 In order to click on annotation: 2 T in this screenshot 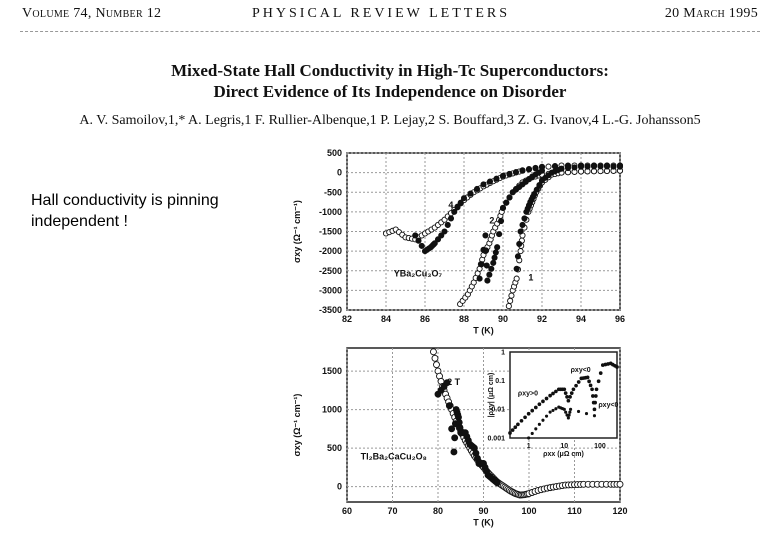, I will do `click(454, 382)`.